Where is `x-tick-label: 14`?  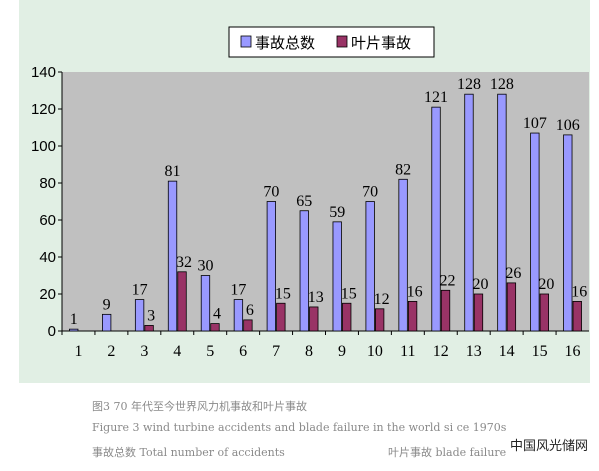 x-tick-label: 14 is located at coordinates (507, 351).